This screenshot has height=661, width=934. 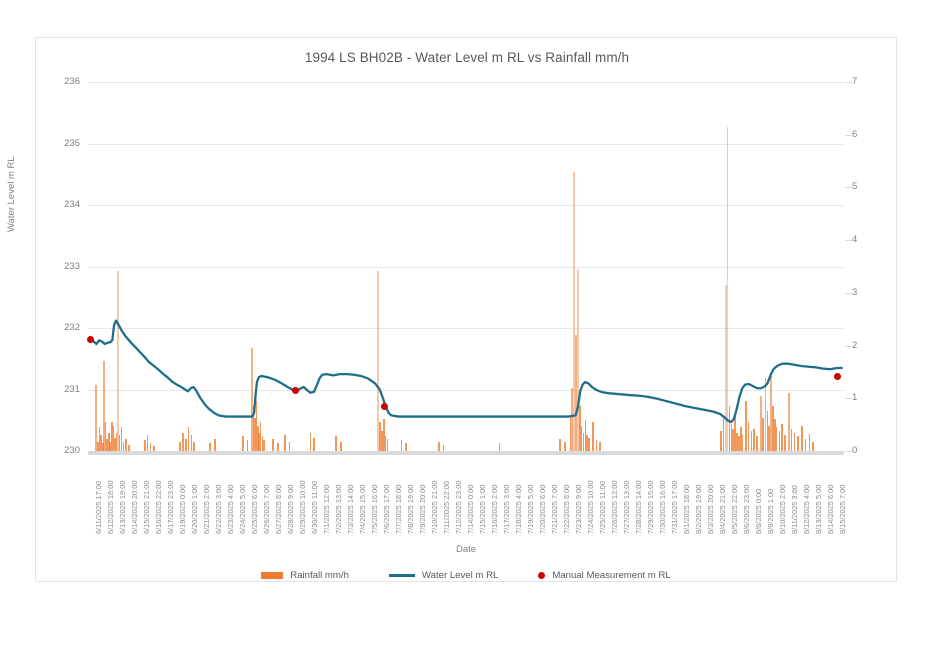 I want to click on legend-item: Water Level m RL, so click(x=443, y=575).